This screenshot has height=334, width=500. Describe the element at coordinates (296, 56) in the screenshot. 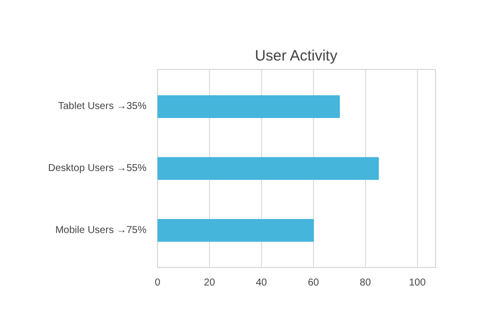

I see `chart-title: User Activity` at that location.